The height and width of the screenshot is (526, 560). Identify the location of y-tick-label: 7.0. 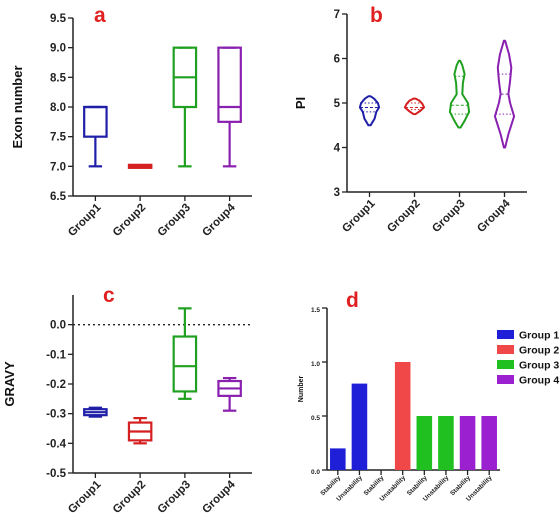
(58, 167).